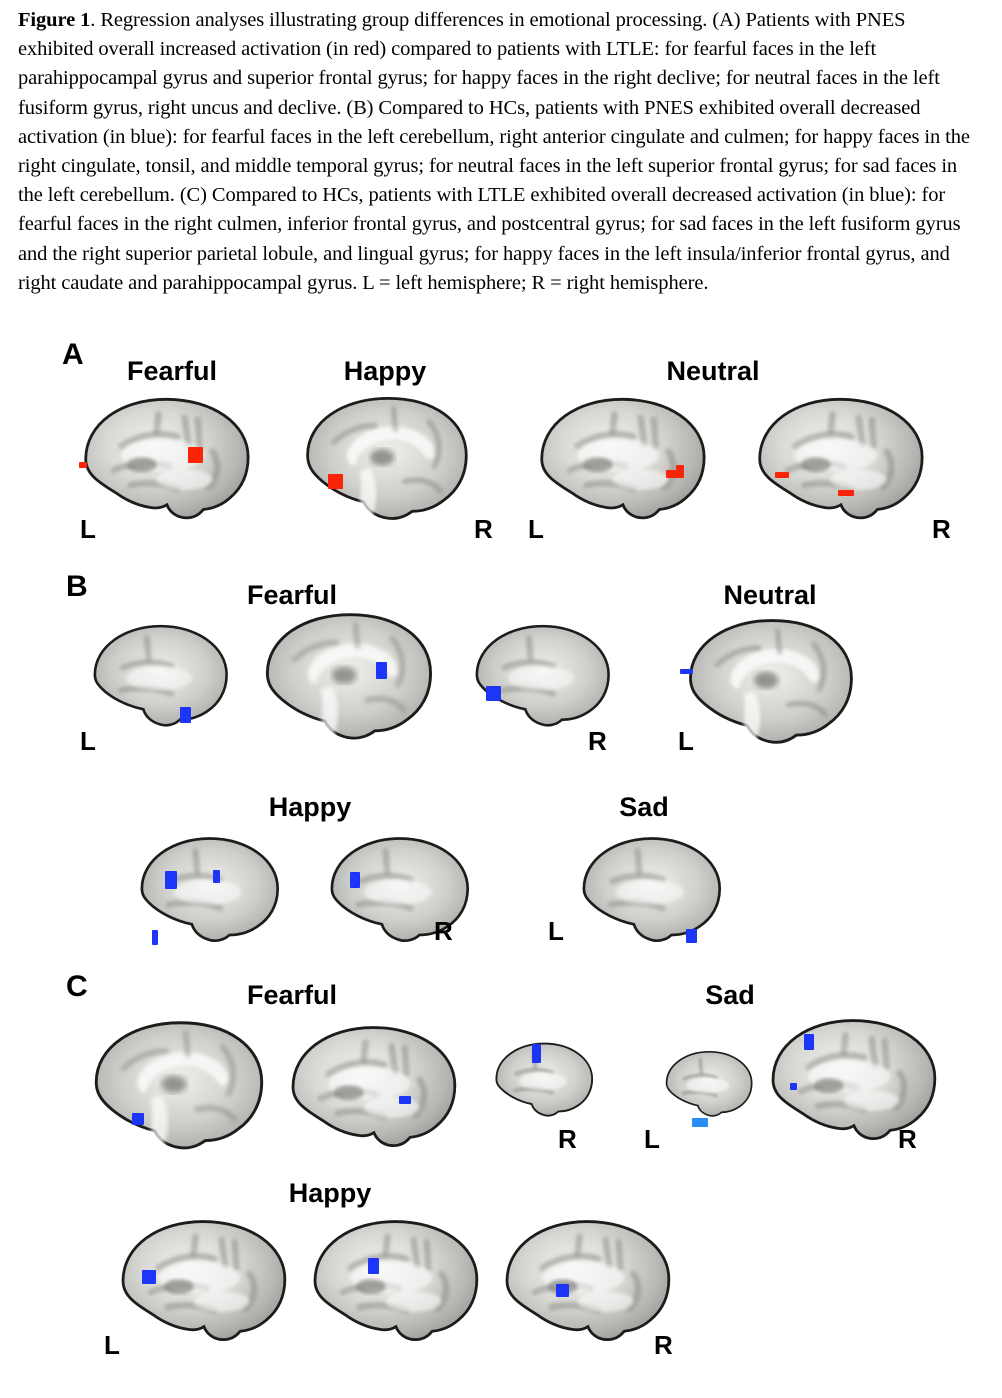 The height and width of the screenshot is (1398, 1002). What do you see at coordinates (941, 529) in the screenshot?
I see `hemi-label-a-4: R` at bounding box center [941, 529].